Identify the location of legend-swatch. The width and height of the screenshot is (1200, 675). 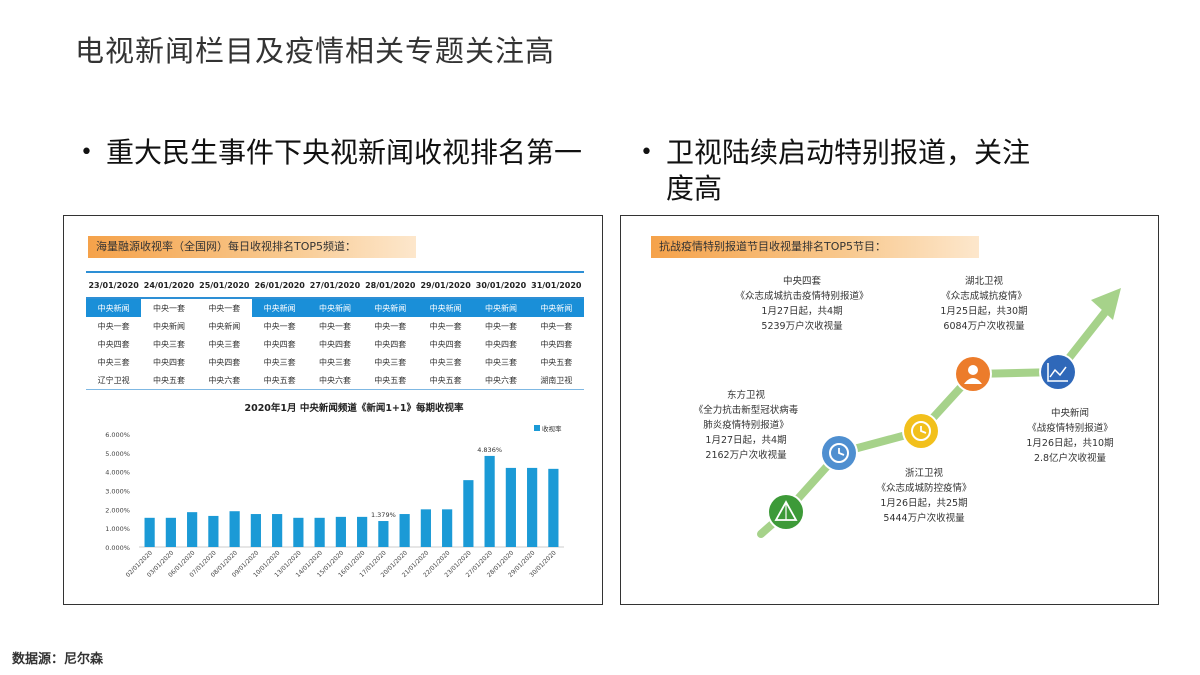
(537, 428).